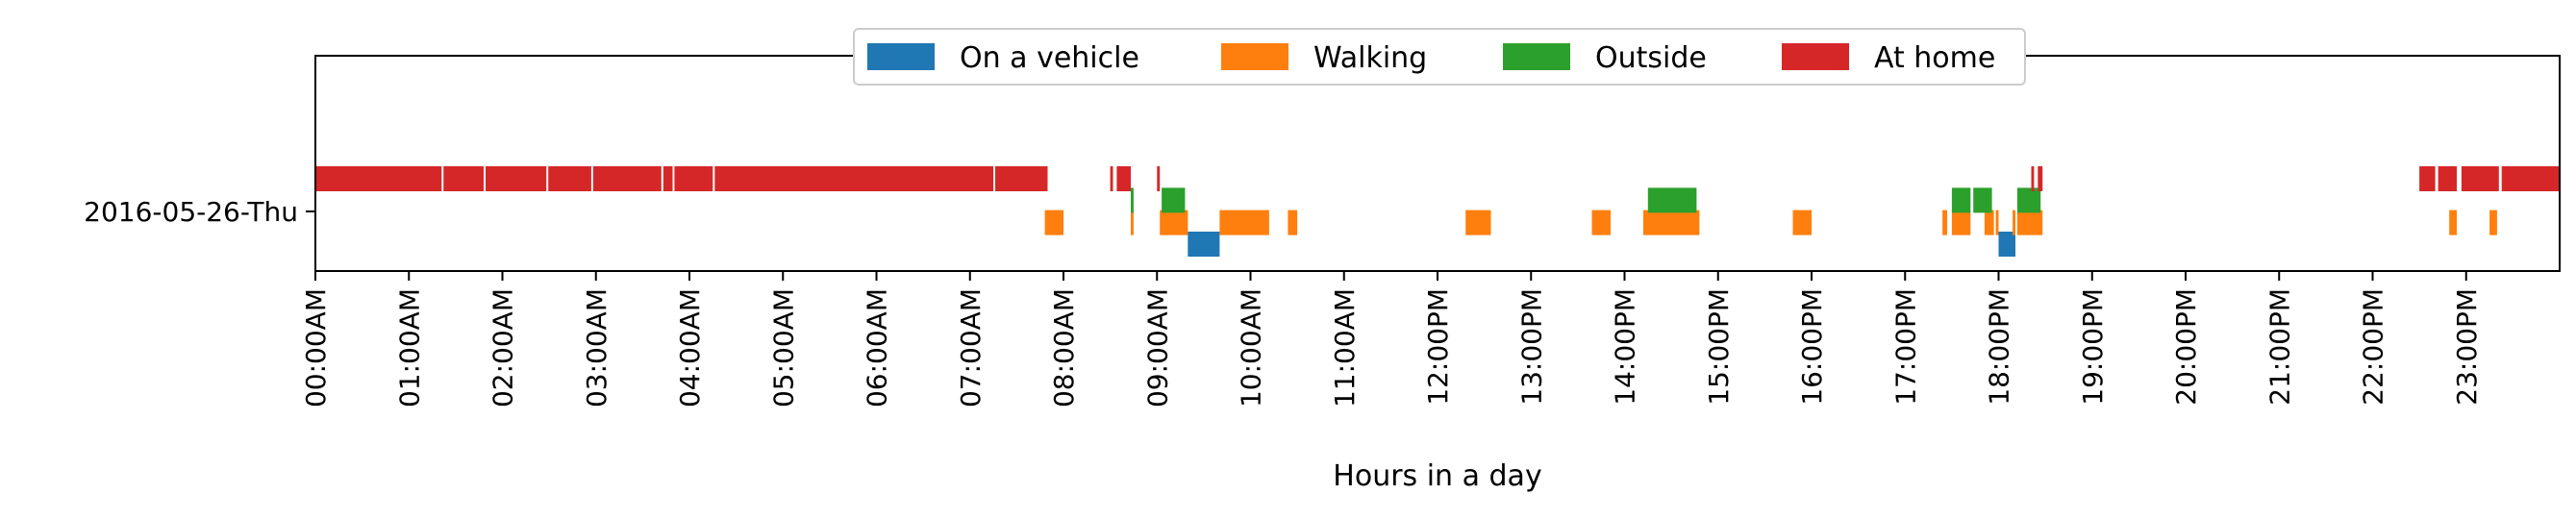  I want to click on legend-swatch-at-home, so click(1815, 56).